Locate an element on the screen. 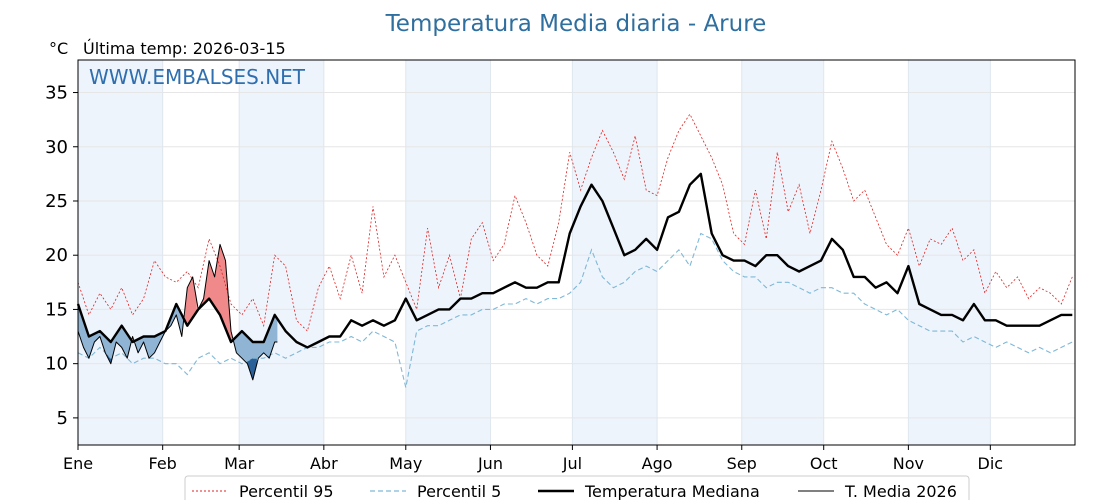  legend-media2026-label: T. Media 2026 is located at coordinates (900, 491).